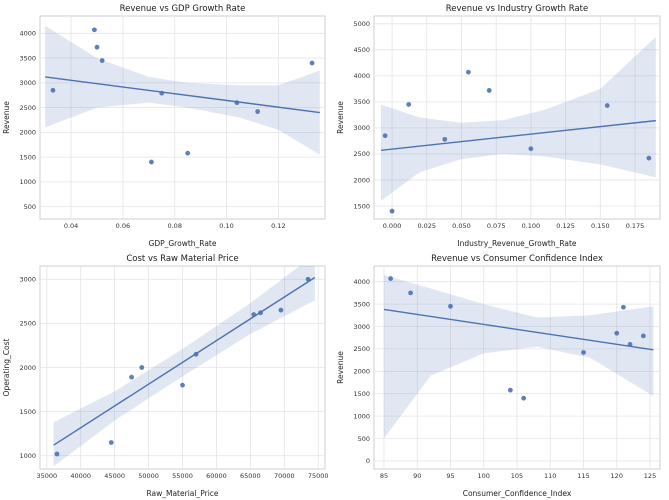  I want to click on x-tick-label: 75000, so click(318, 476).